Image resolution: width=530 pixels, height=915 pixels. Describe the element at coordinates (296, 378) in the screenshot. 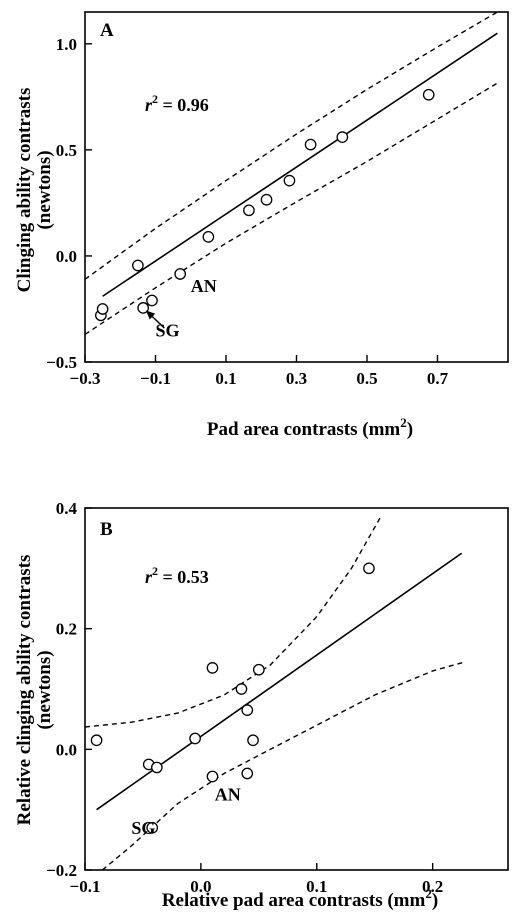

I see `x-tick-label: 0.3` at that location.